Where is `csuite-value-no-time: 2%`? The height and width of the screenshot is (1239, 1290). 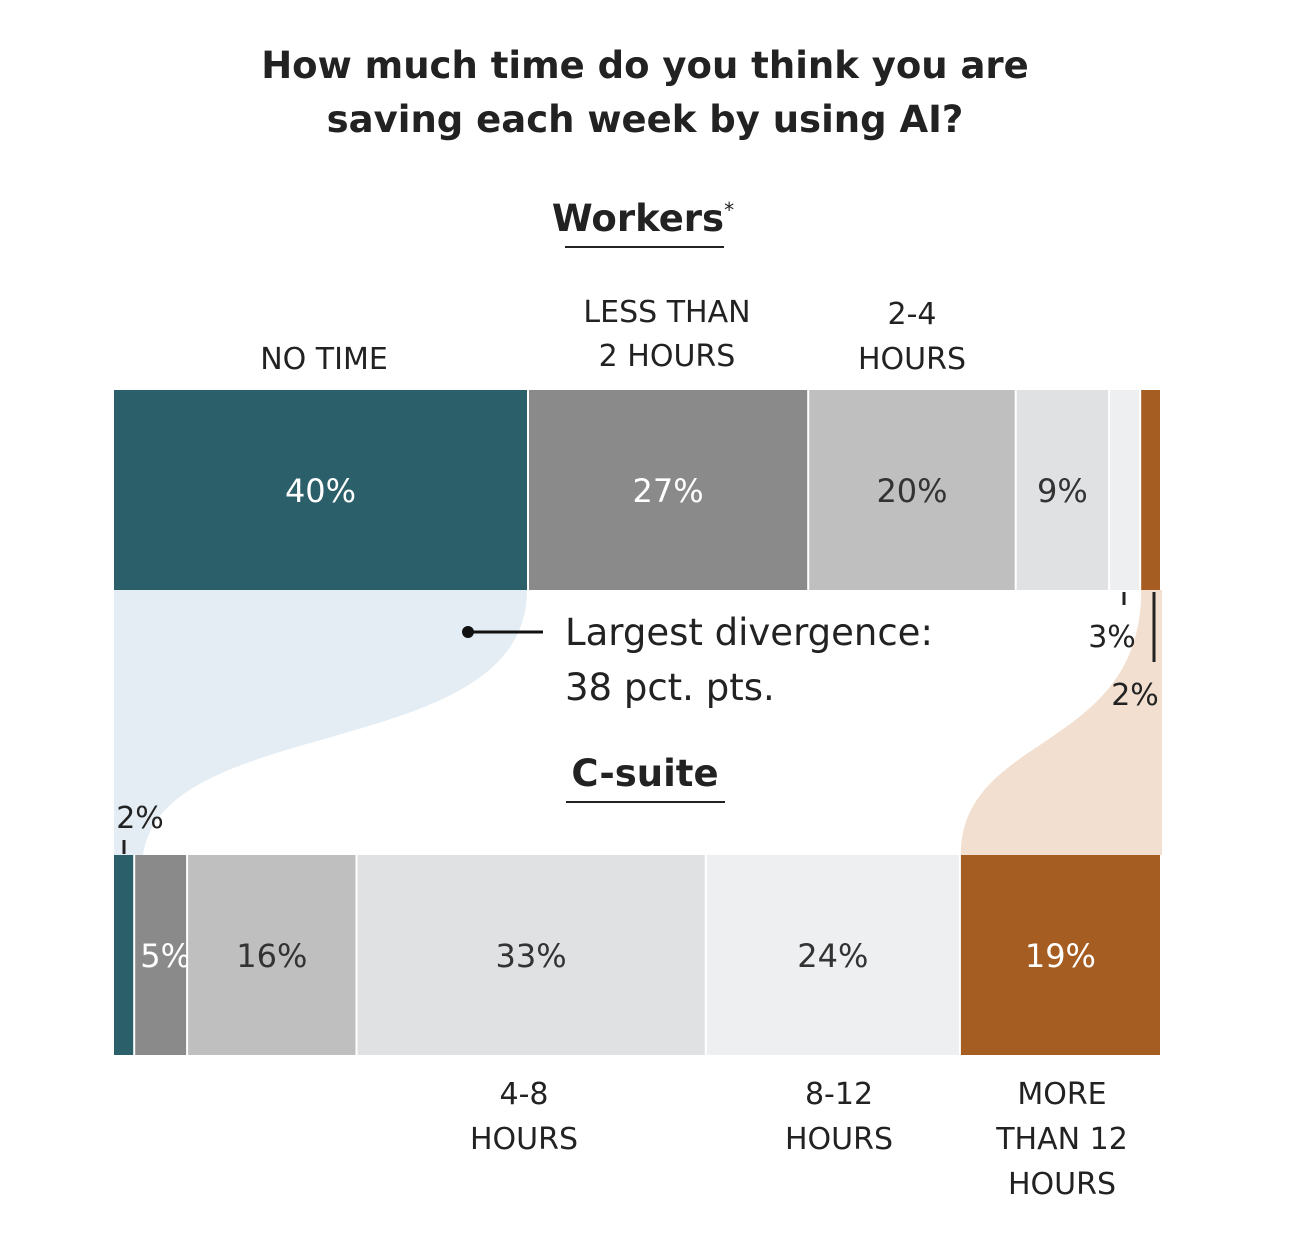
csuite-value-no-time: 2% is located at coordinates (140, 818).